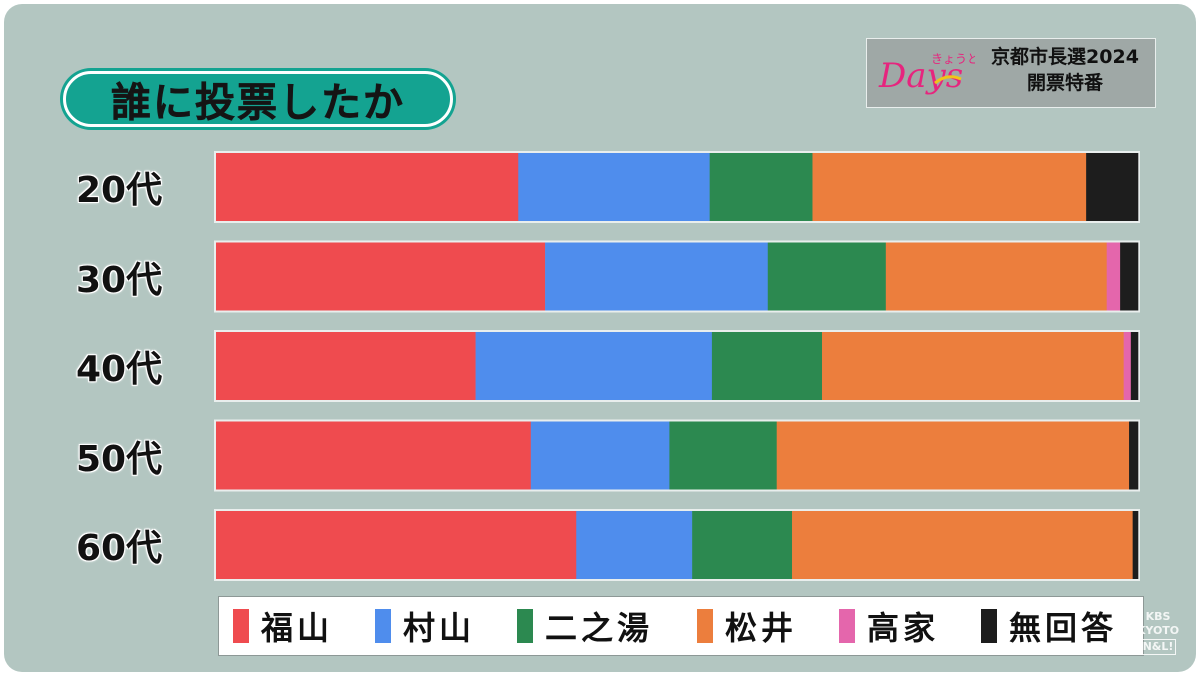 The image size is (1200, 676). Describe the element at coordinates (599, 628) in the screenshot. I see `legend-label: 二之湯` at that location.